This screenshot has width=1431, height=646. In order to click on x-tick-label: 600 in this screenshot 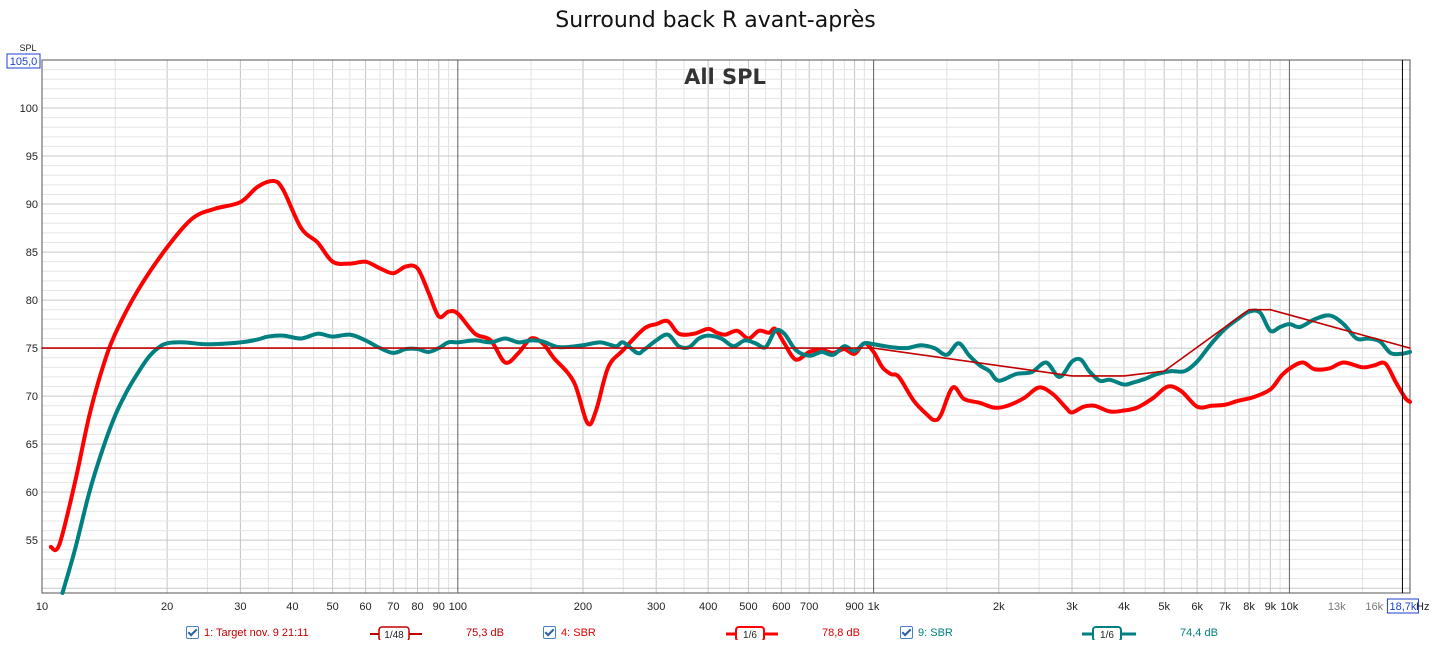, I will do `click(781, 607)`.